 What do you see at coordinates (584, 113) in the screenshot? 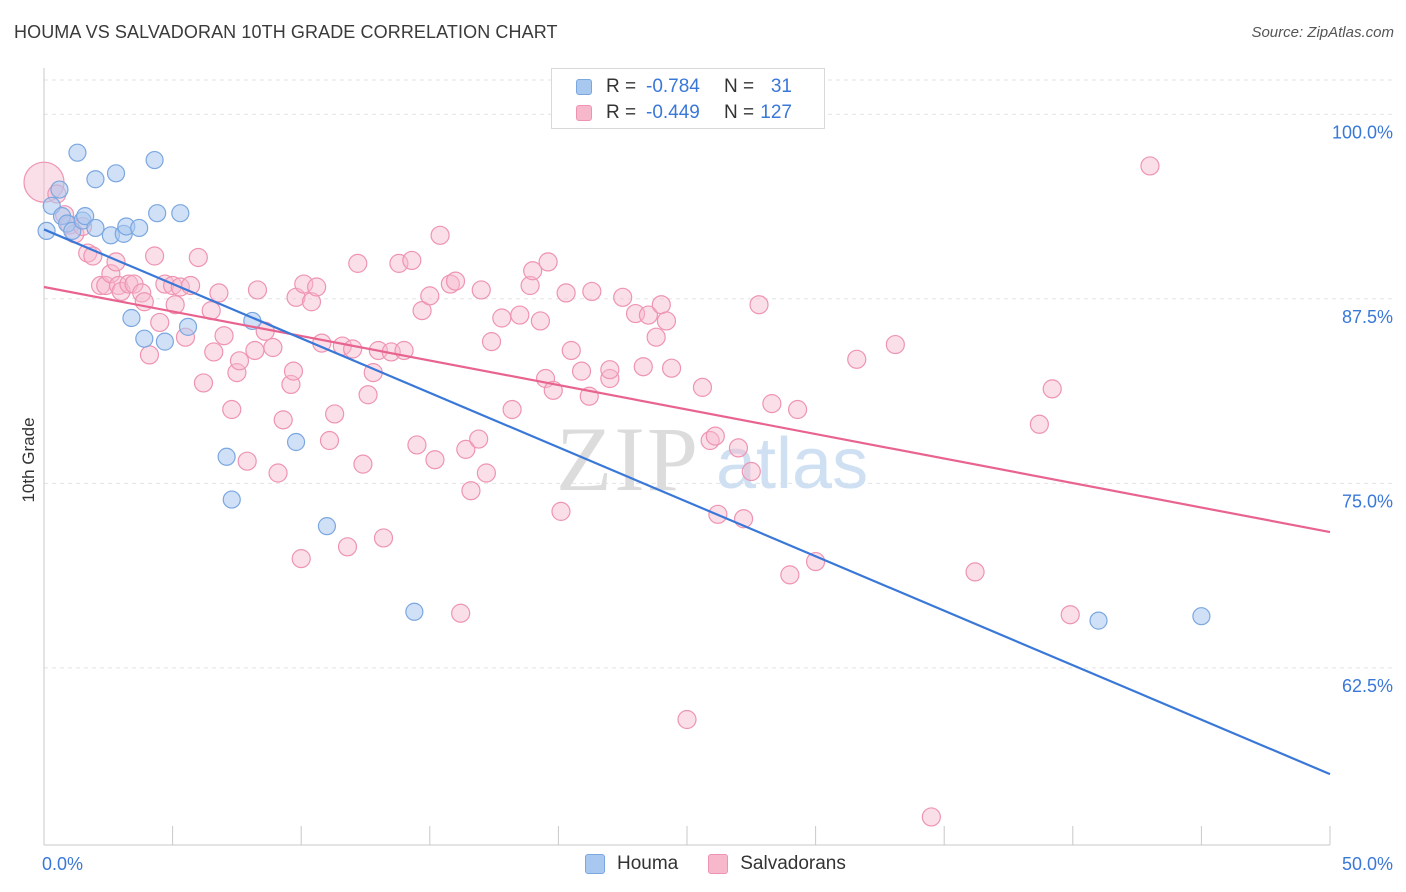
I see `salvadorans-swatch` at bounding box center [584, 113].